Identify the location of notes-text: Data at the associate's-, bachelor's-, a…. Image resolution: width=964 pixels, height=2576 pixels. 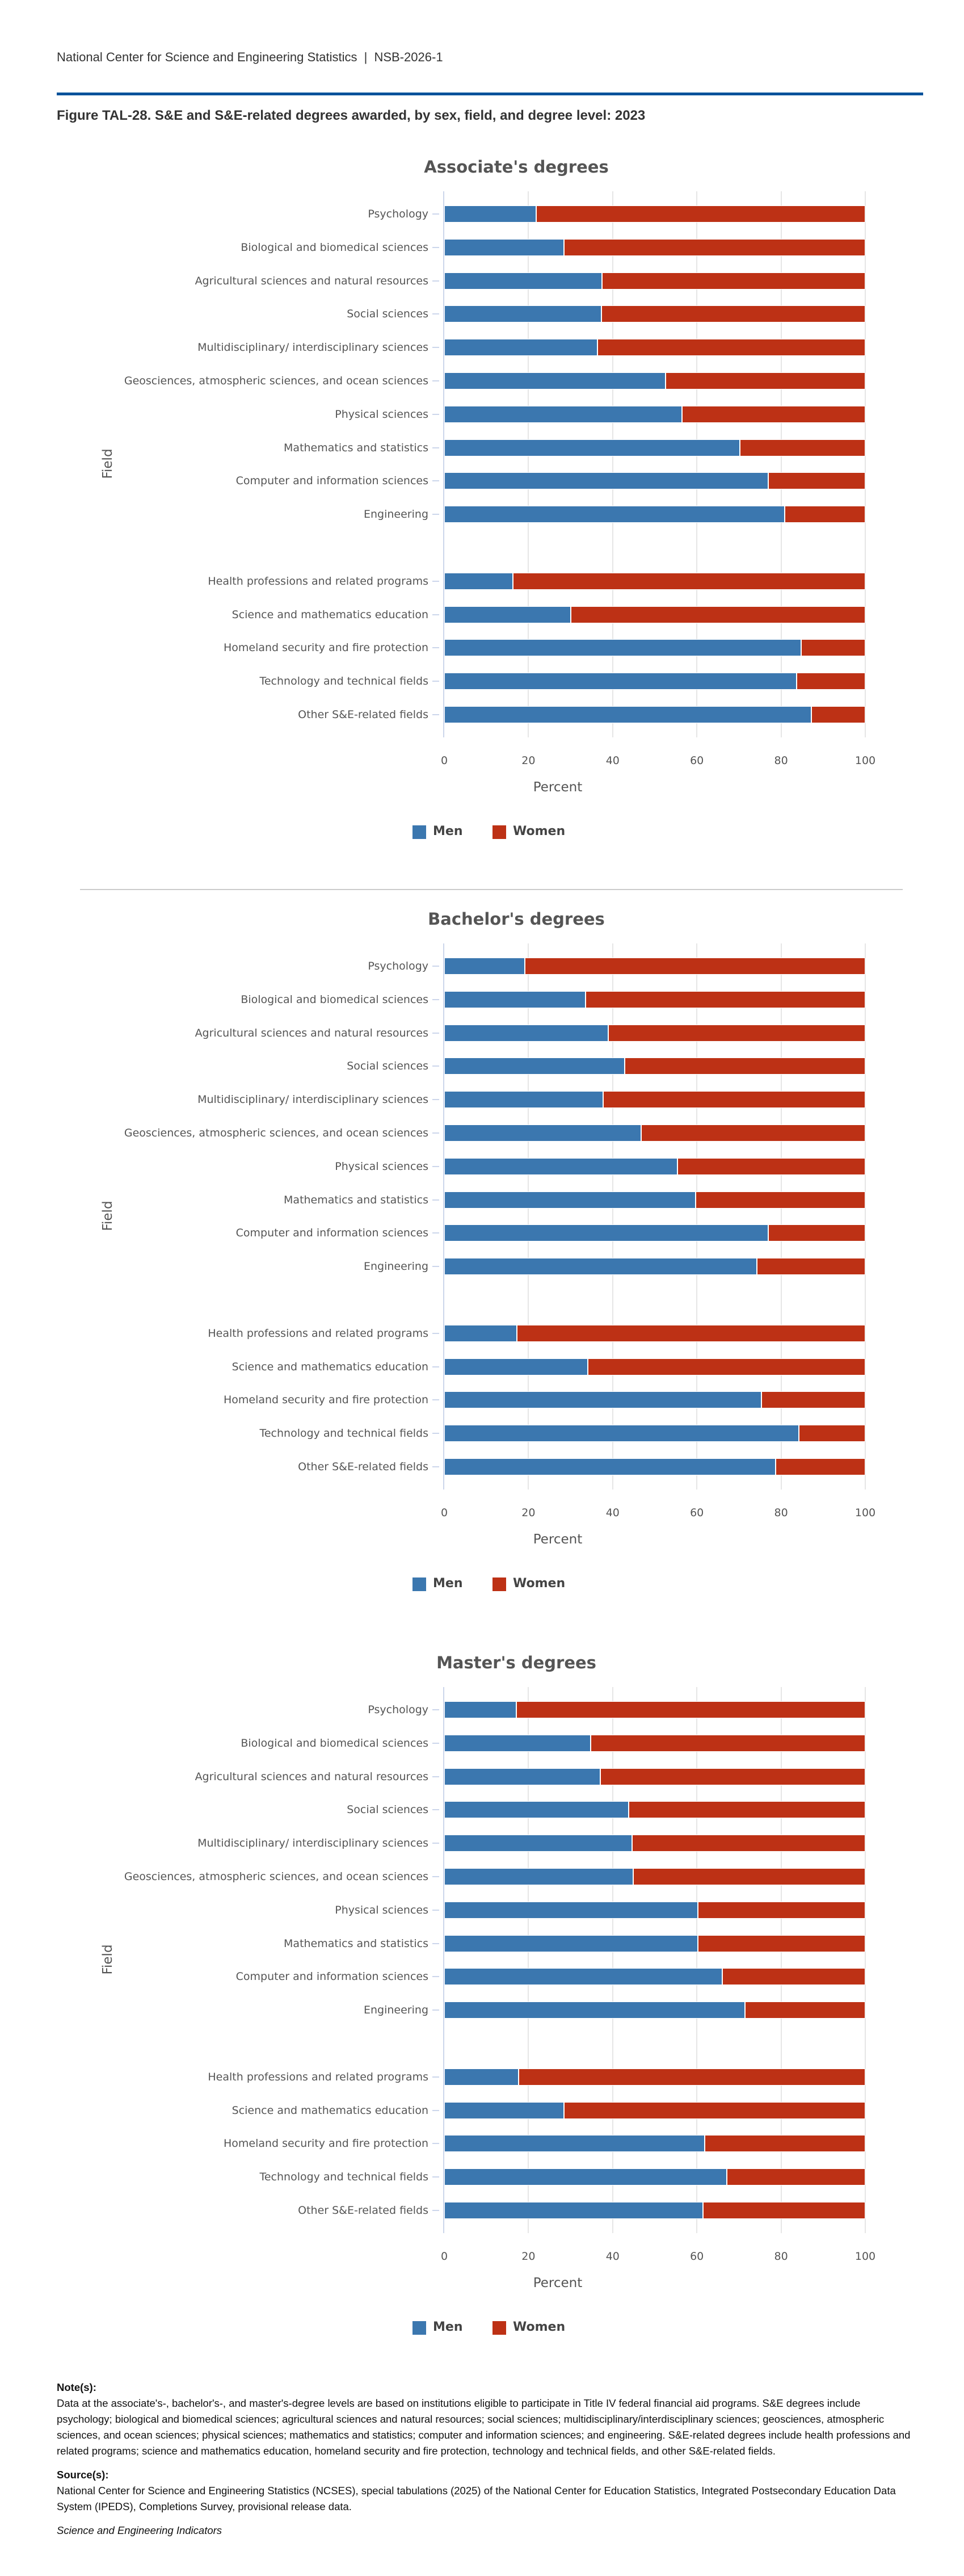
(484, 2427).